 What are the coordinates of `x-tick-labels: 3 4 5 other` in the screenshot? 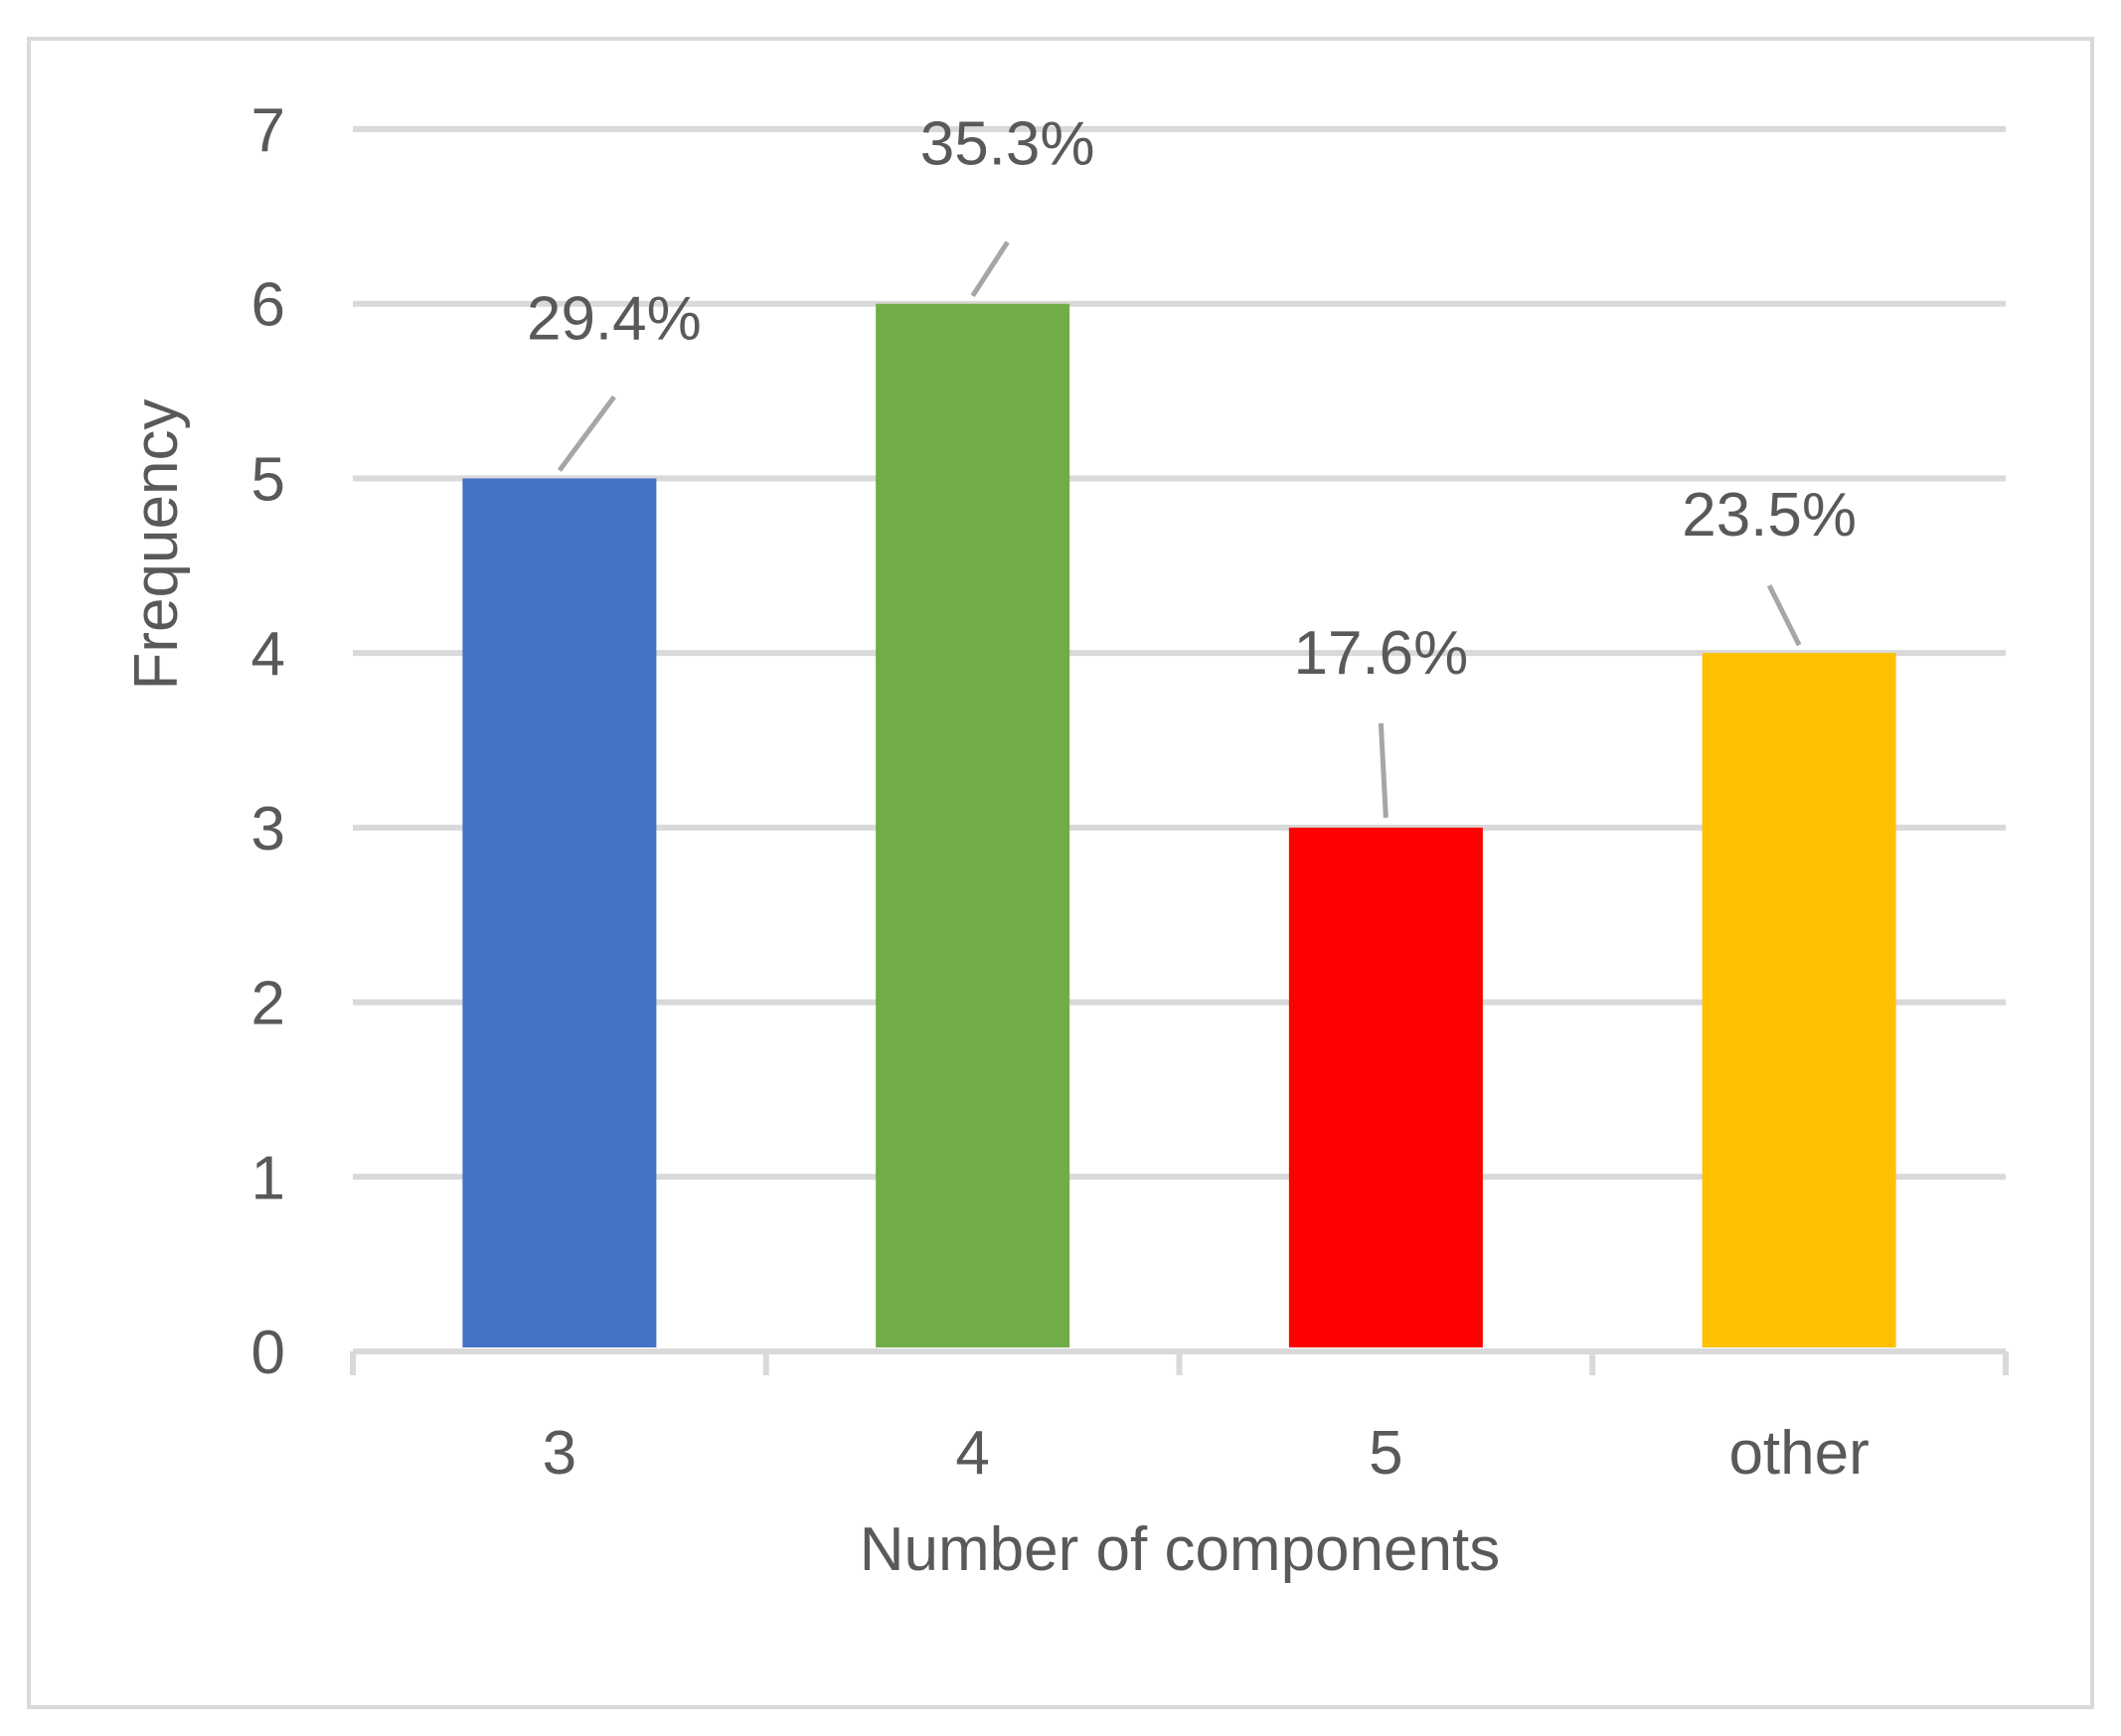 It's located at (1207, 1453).